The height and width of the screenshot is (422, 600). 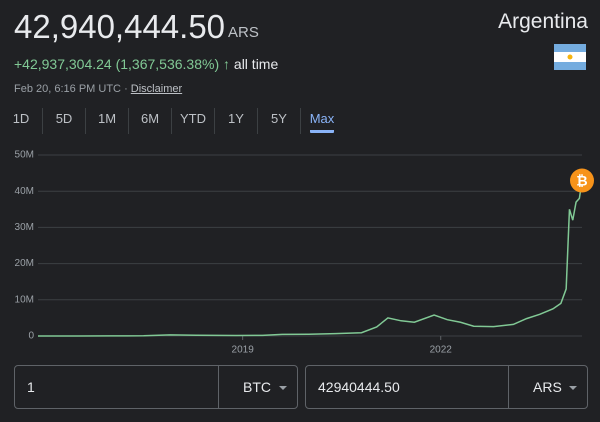 What do you see at coordinates (279, 118) in the screenshot?
I see `tab-label: 5Y` at bounding box center [279, 118].